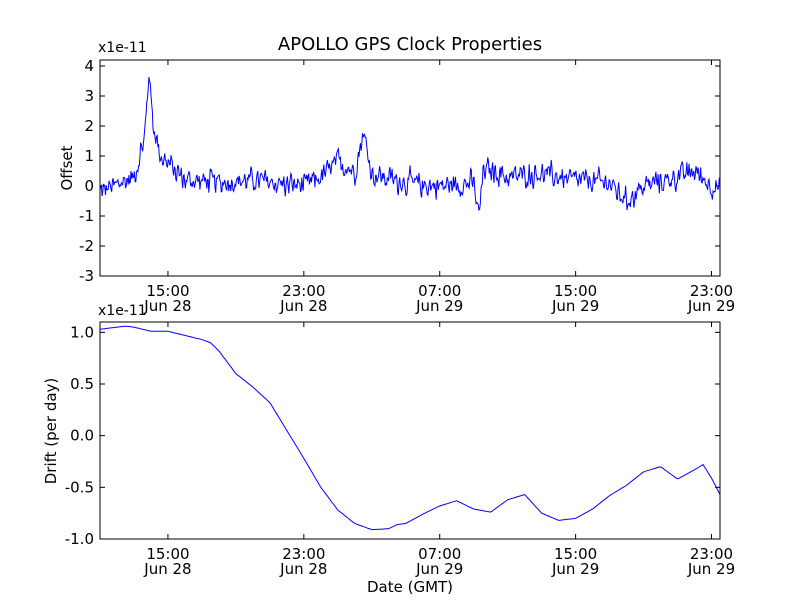 This screenshot has width=800, height=600. What do you see at coordinates (51, 431) in the screenshot?
I see `drift-y-axis-label: Drift (per day)` at bounding box center [51, 431].